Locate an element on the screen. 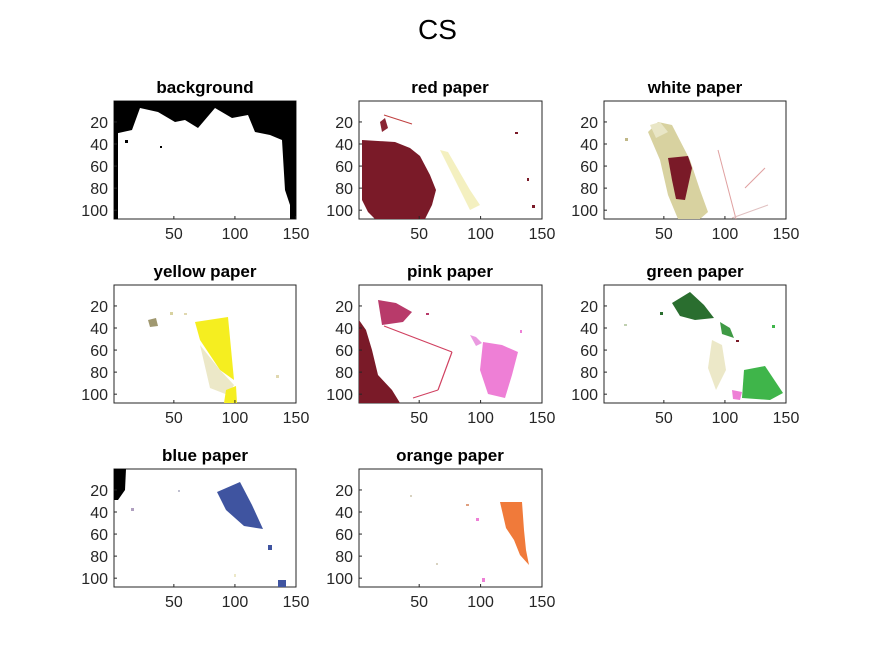 This screenshot has height=656, width=875. panel-blue-paper: blue paper is located at coordinates (205, 517).